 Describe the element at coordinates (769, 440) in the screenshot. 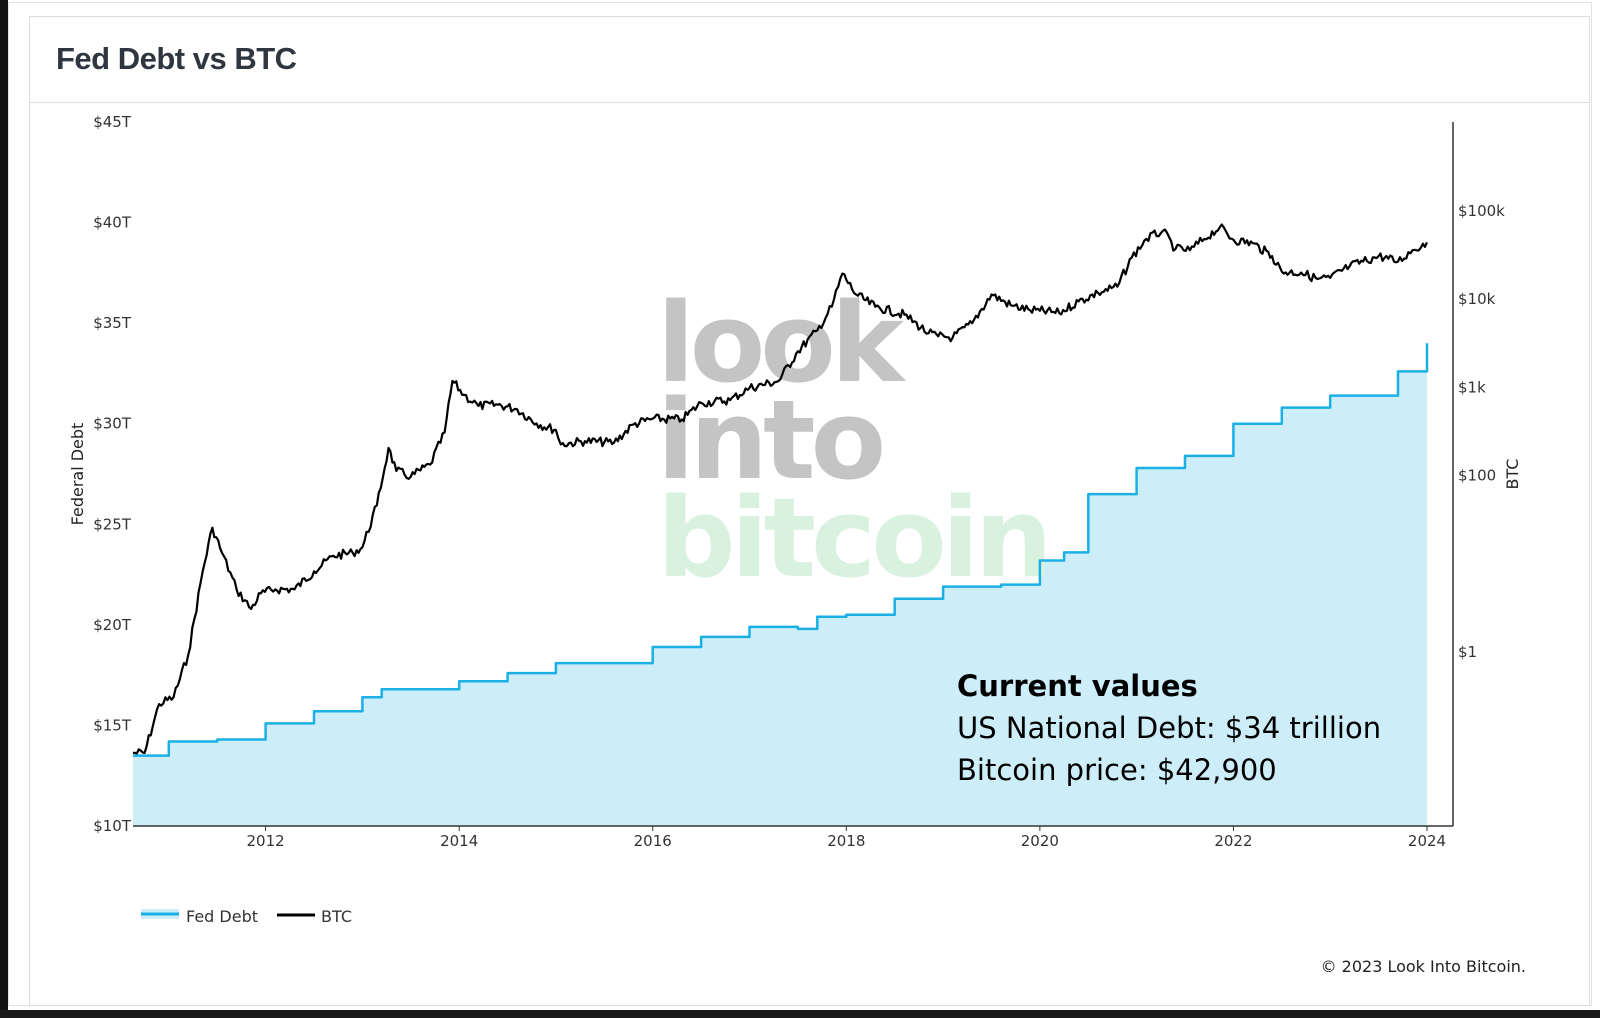

I see `watermark-into: into` at that location.